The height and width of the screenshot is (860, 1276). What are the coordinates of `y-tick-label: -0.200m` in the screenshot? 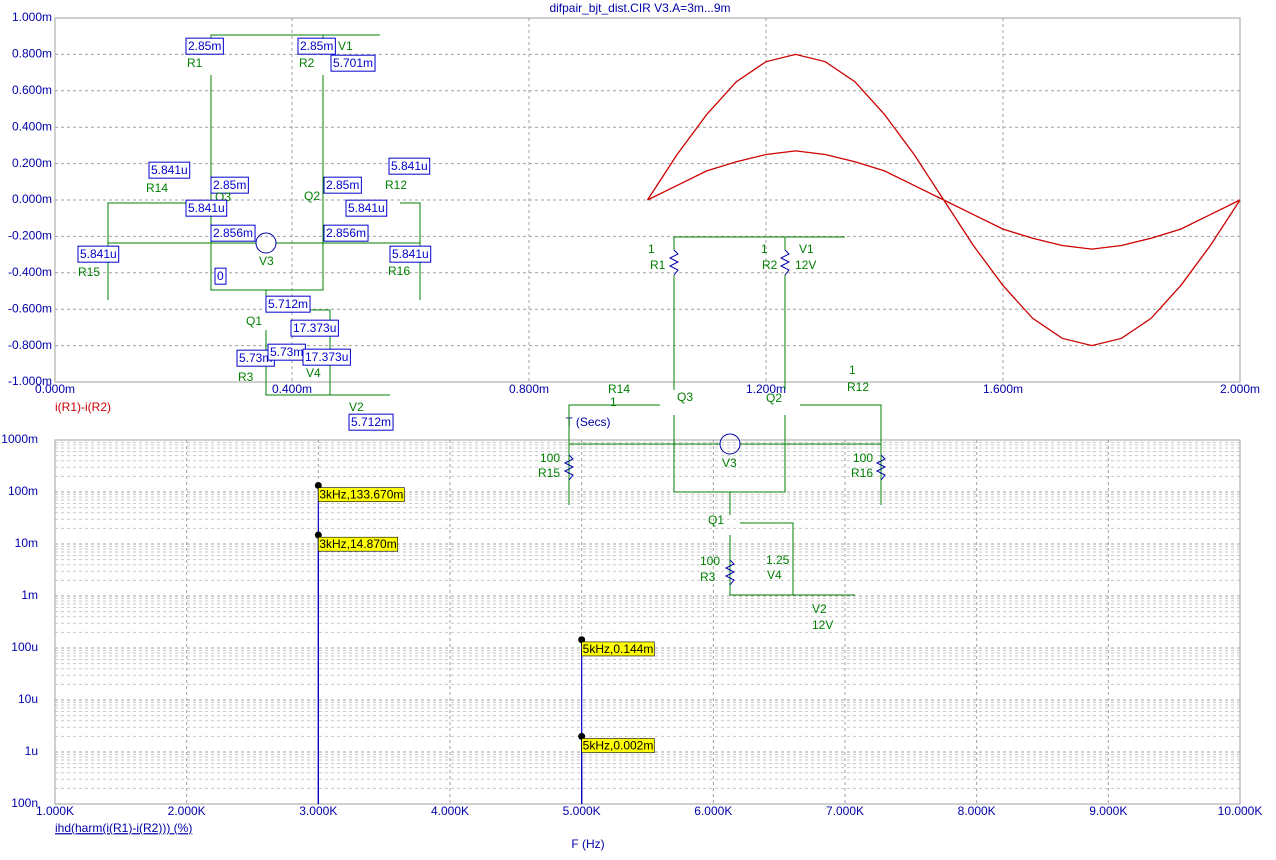 It's located at (30, 236).